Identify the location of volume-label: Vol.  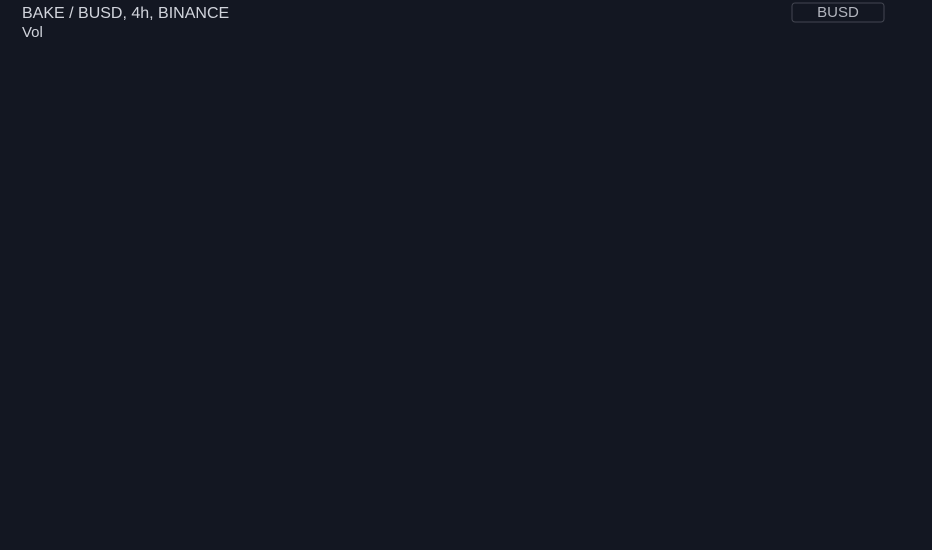
(32, 32).